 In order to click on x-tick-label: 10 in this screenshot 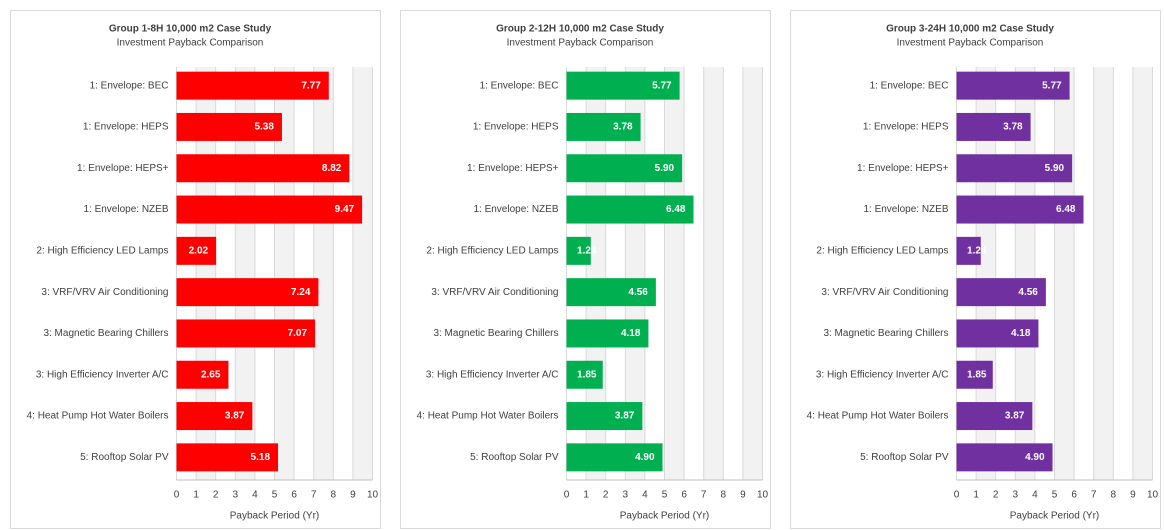, I will do `click(1153, 495)`.